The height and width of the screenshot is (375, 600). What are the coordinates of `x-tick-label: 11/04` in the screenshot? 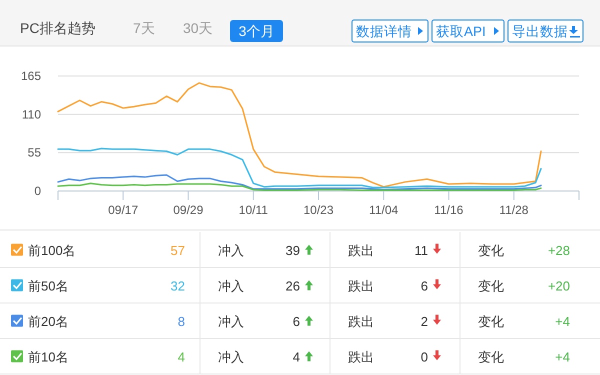 It's located at (384, 210).